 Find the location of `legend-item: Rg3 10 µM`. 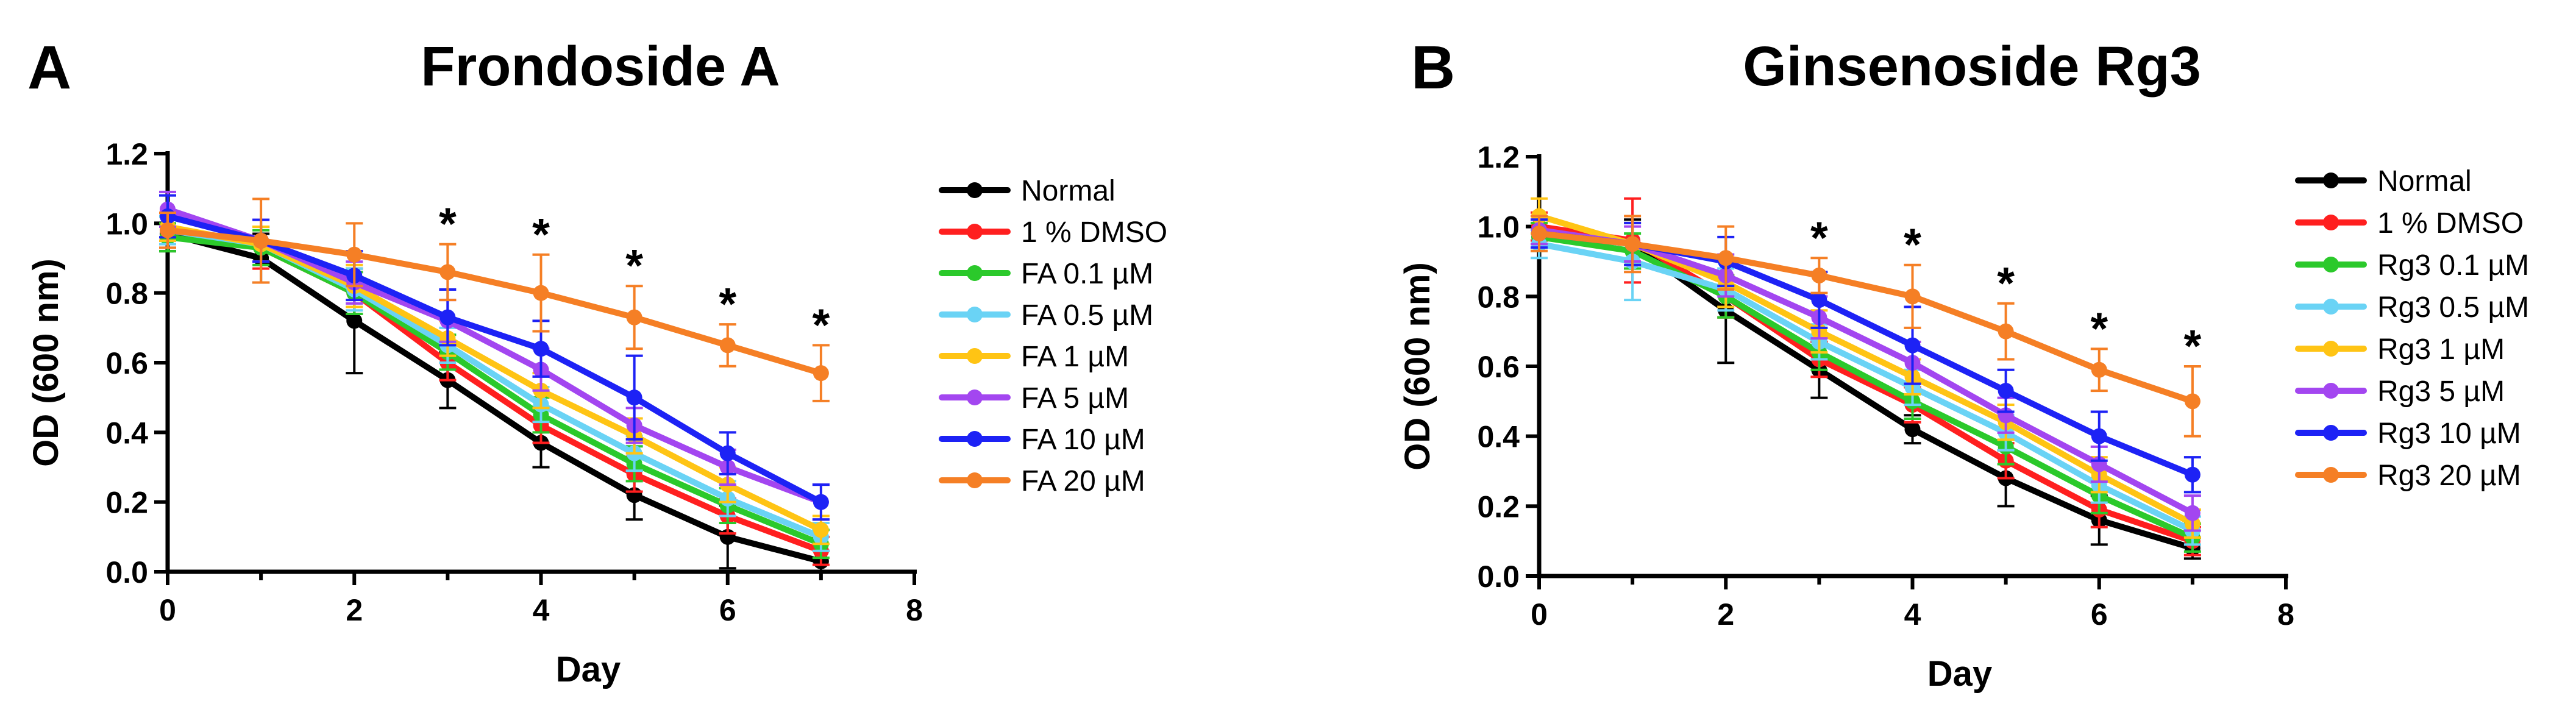

legend-item: Rg3 10 µM is located at coordinates (2408, 434).